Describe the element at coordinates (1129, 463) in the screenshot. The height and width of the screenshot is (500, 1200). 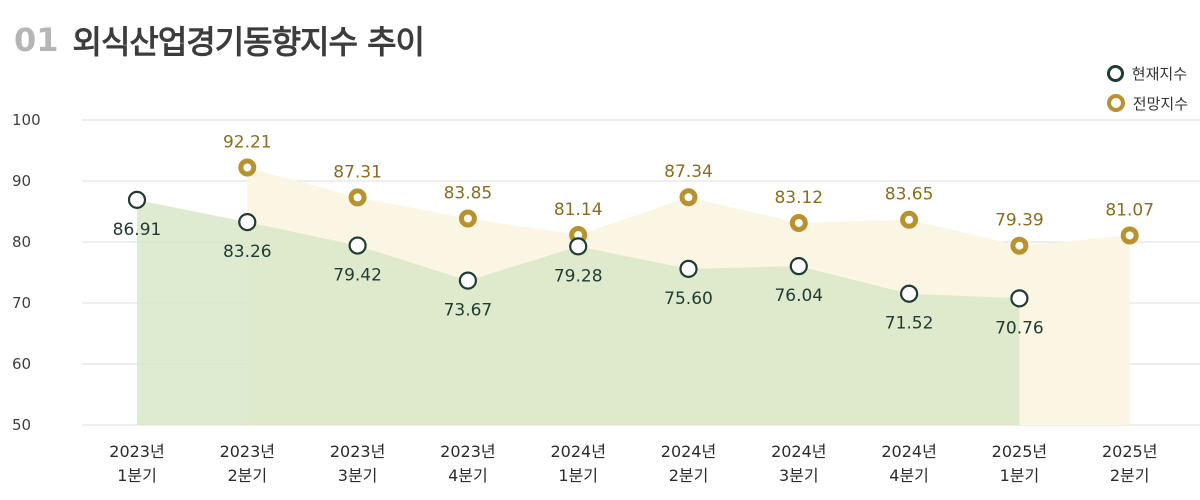
I see `x-tick-label-9: 2025년 2분기` at that location.